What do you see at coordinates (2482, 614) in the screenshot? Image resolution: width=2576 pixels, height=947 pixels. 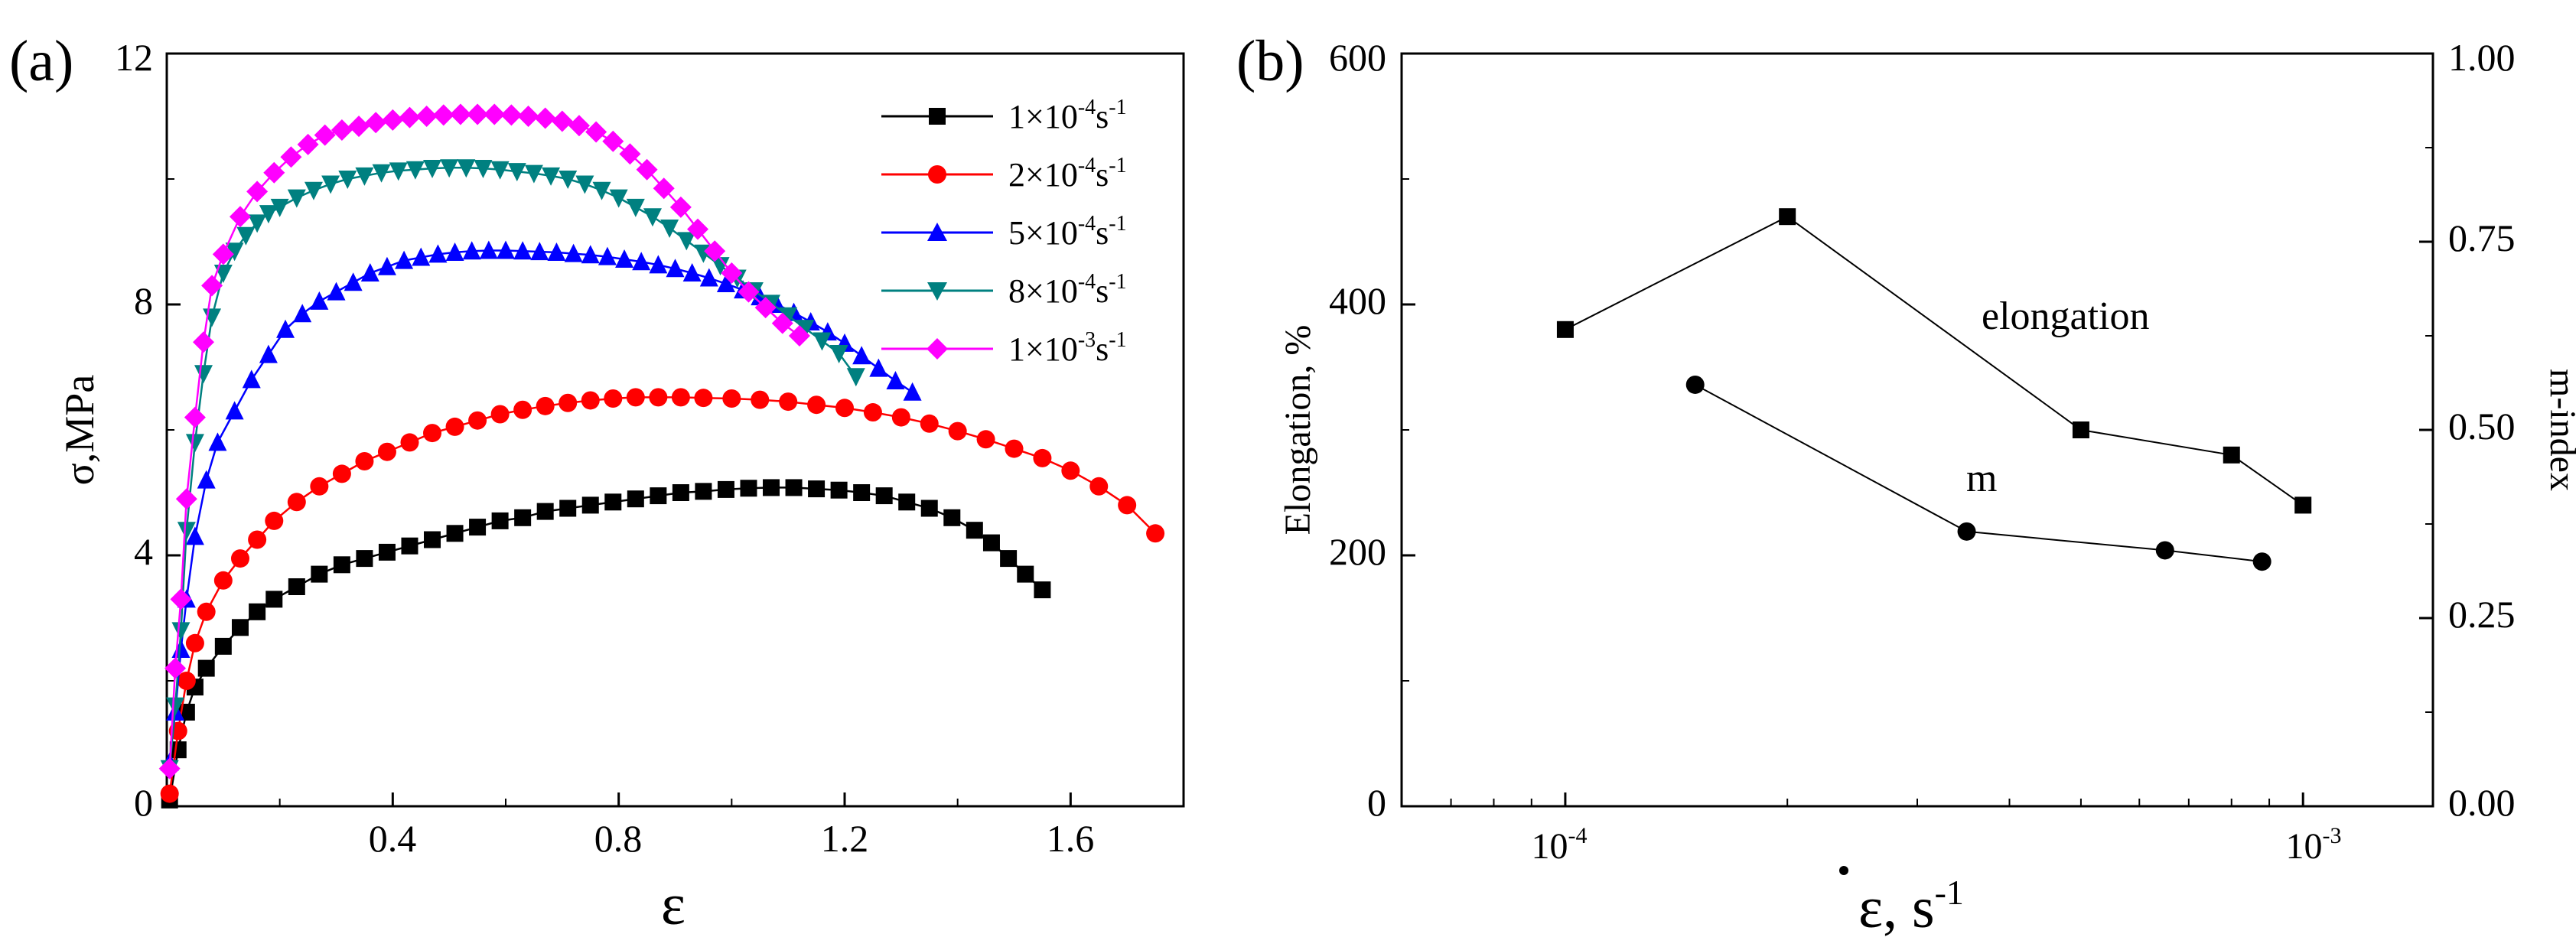 I see `chart-b-ytick-right-label: 0.25` at bounding box center [2482, 614].